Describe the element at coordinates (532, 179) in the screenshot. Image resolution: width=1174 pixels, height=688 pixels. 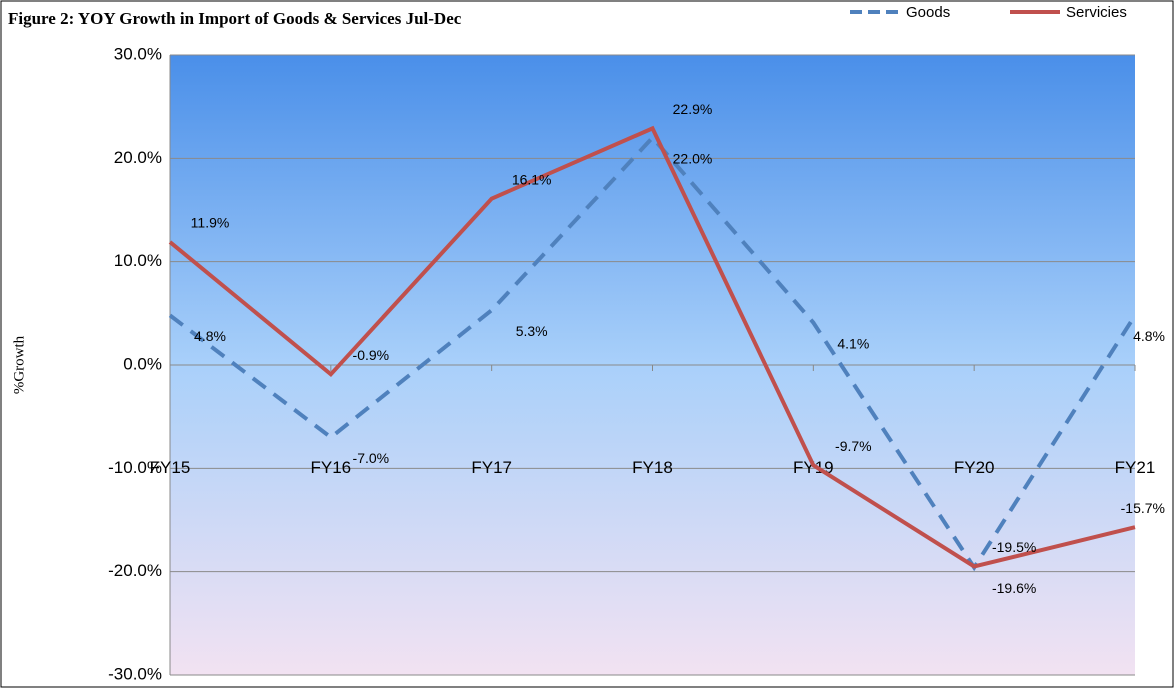
I see `data-label: 16.1%` at that location.